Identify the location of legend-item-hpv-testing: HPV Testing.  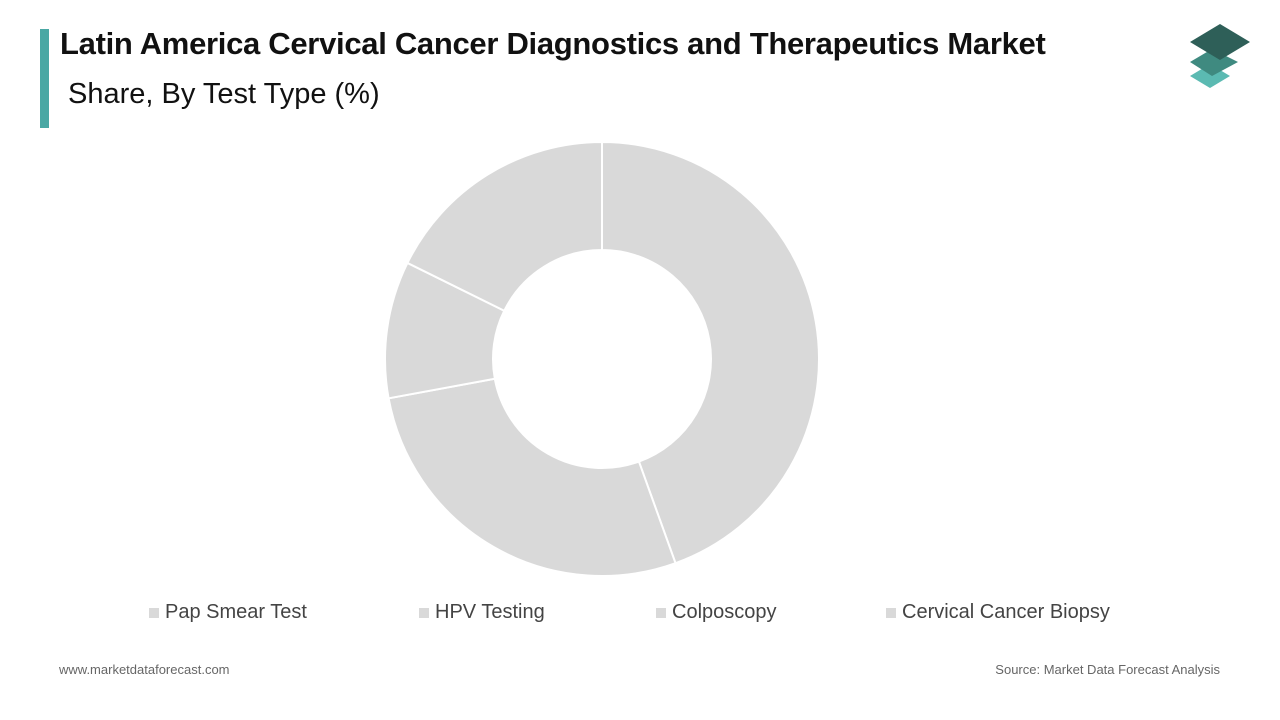
(482, 612).